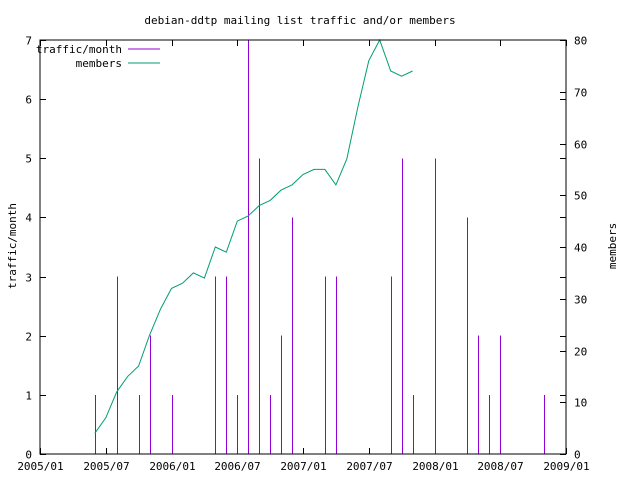 The image size is (640, 480). I want to click on x-tick-label: 2005/01, so click(40, 466).